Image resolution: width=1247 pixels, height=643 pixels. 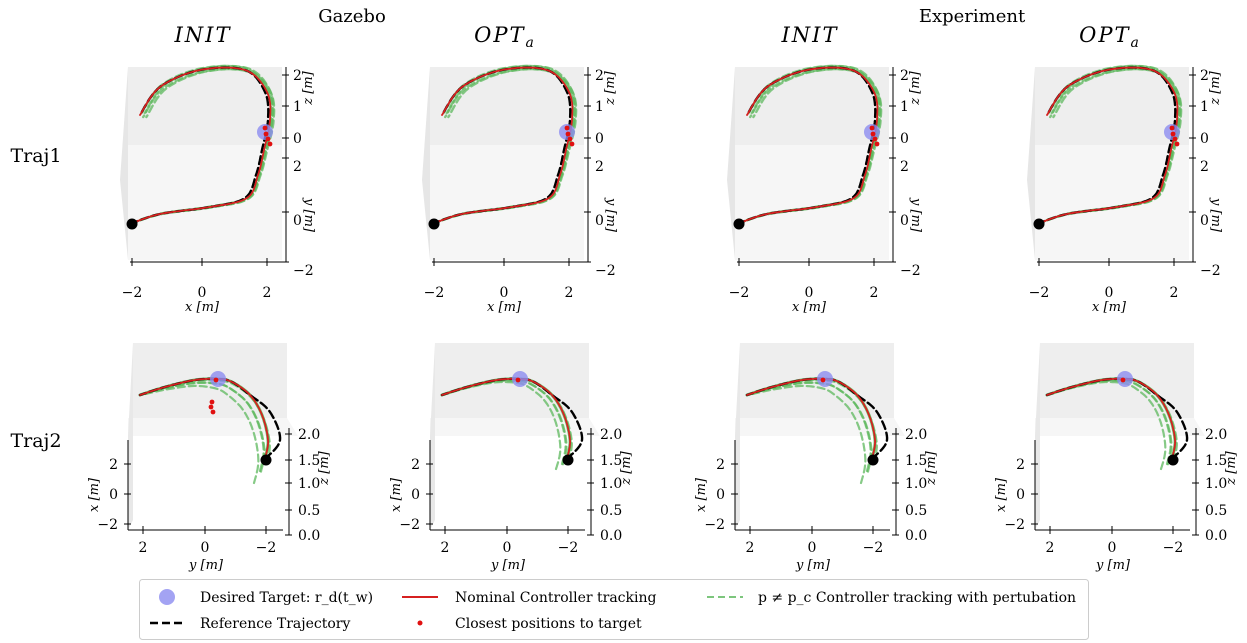 What do you see at coordinates (286, 598) in the screenshot?
I see `legend-target-label: Desired Target: r_d(t_w)` at bounding box center [286, 598].